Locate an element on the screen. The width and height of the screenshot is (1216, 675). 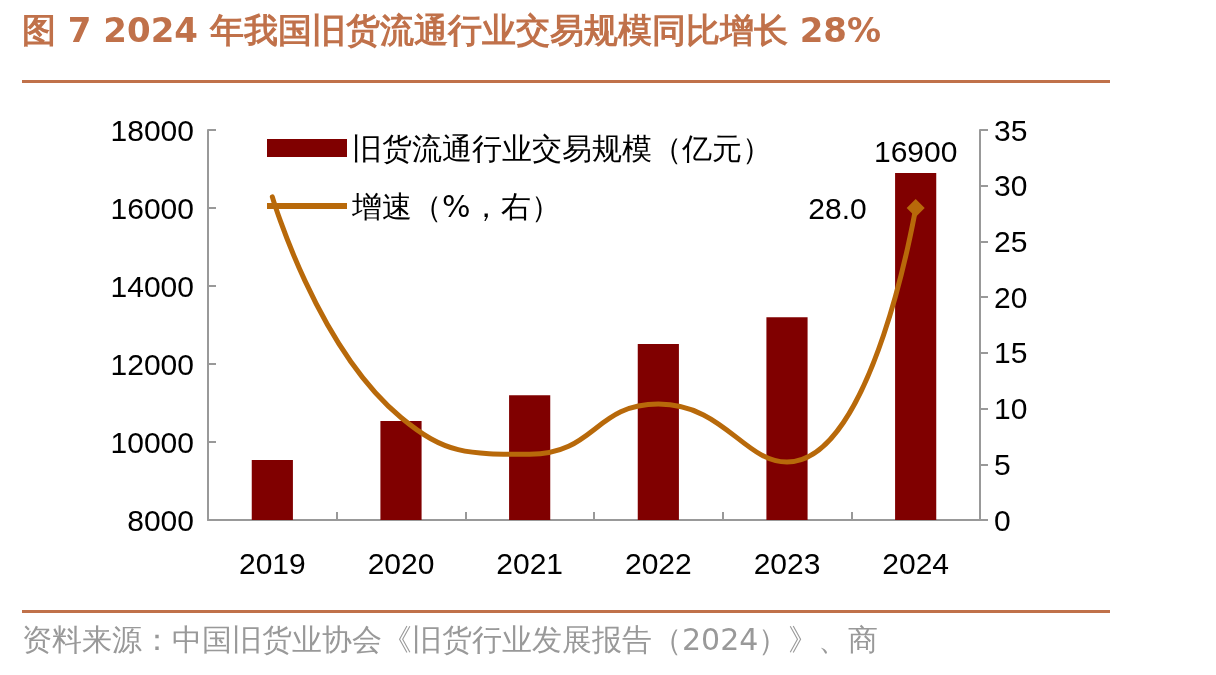
y2-tick-label: 35 is located at coordinates (1011, 130).